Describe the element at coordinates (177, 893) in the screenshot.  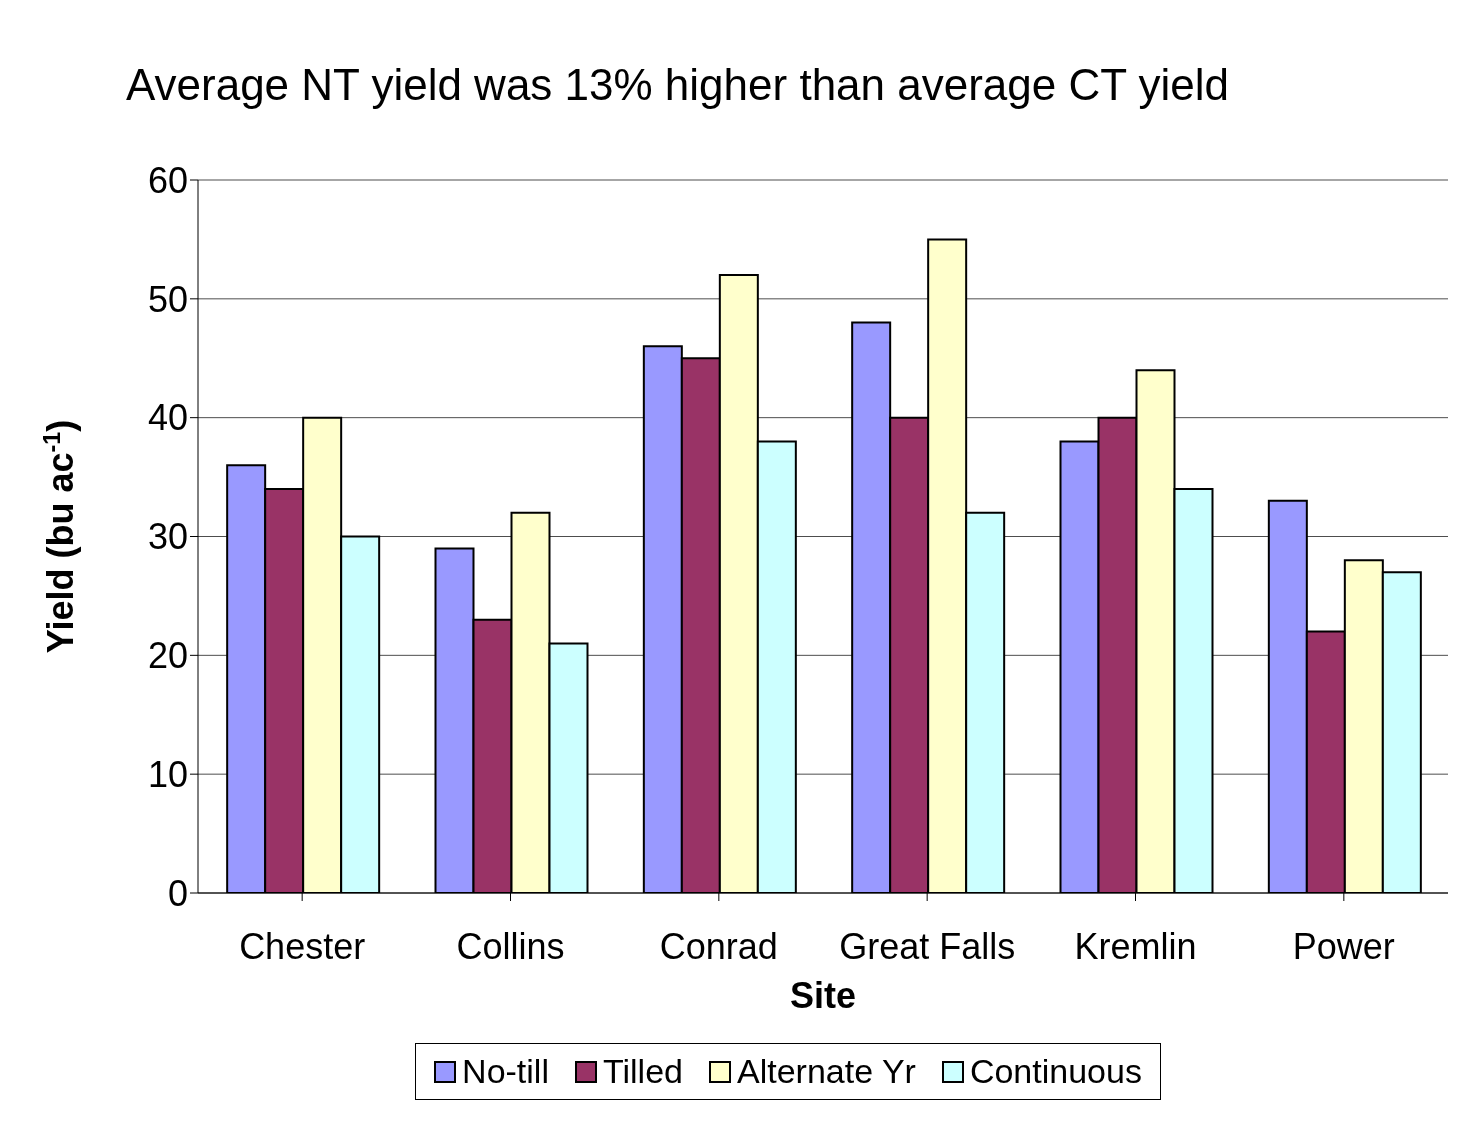
I see `y-tick-label: 0` at that location.